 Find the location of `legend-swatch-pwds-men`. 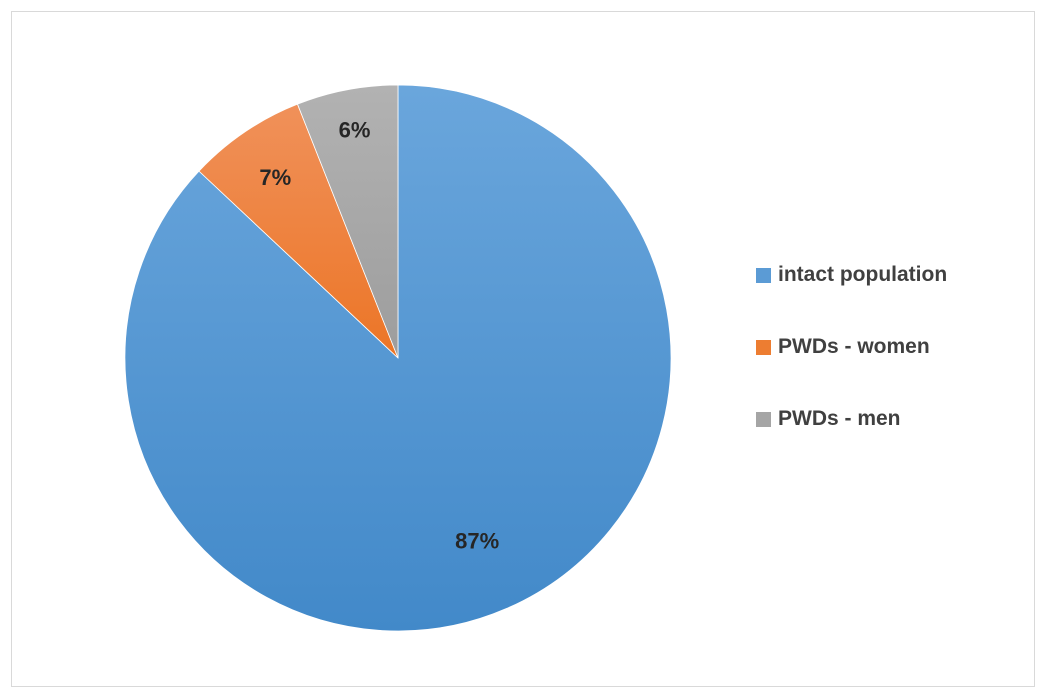

legend-swatch-pwds-men is located at coordinates (763, 419).